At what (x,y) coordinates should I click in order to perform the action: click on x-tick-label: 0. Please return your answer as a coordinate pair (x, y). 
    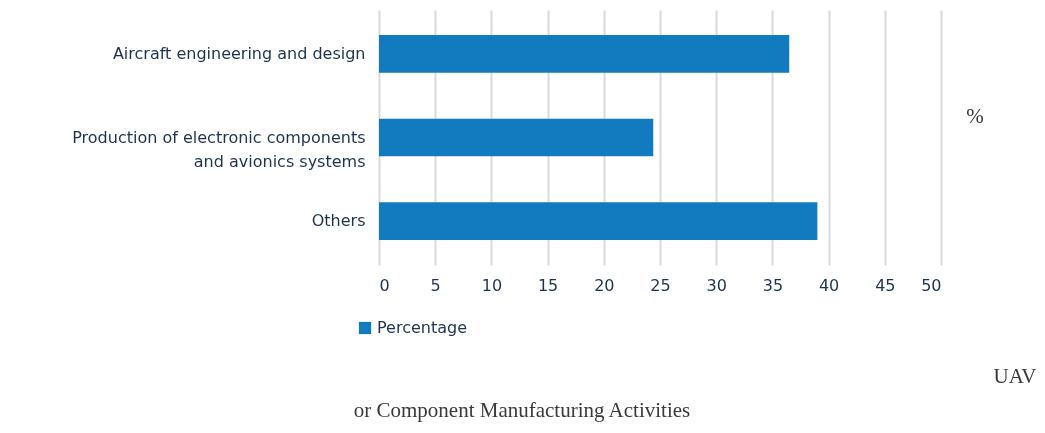
    Looking at the image, I should click on (384, 285).